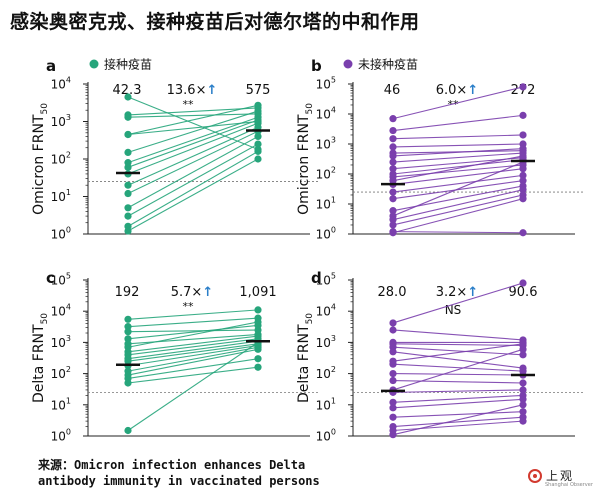 This screenshot has width=600, height=495. I want to click on y-tick-label: 10³, so click(326, 144).